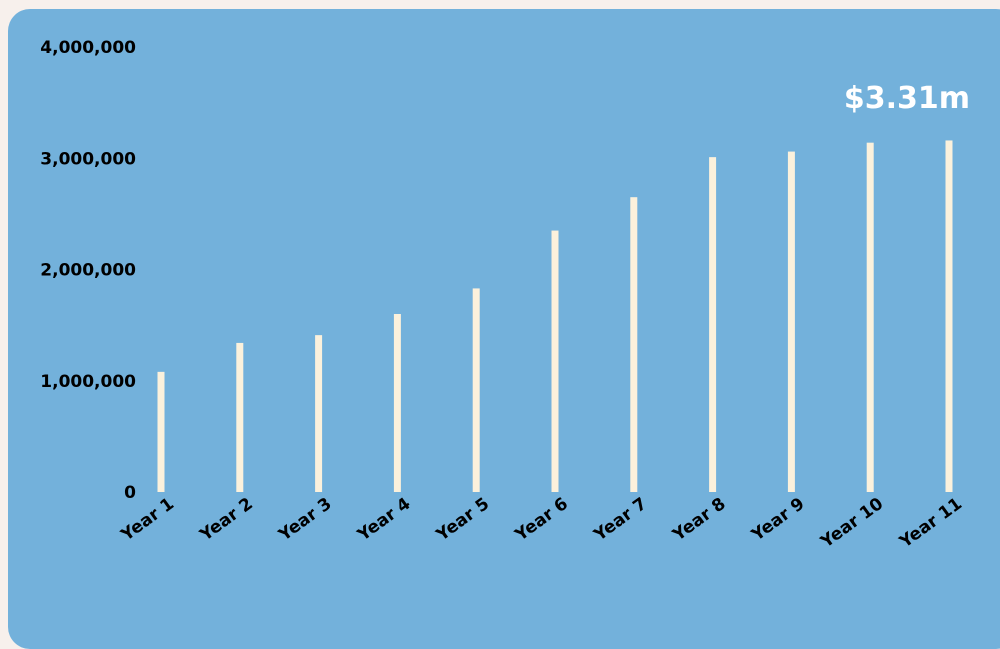 The width and height of the screenshot is (1000, 649). I want to click on x-tick-label: Year 6, so click(541, 520).